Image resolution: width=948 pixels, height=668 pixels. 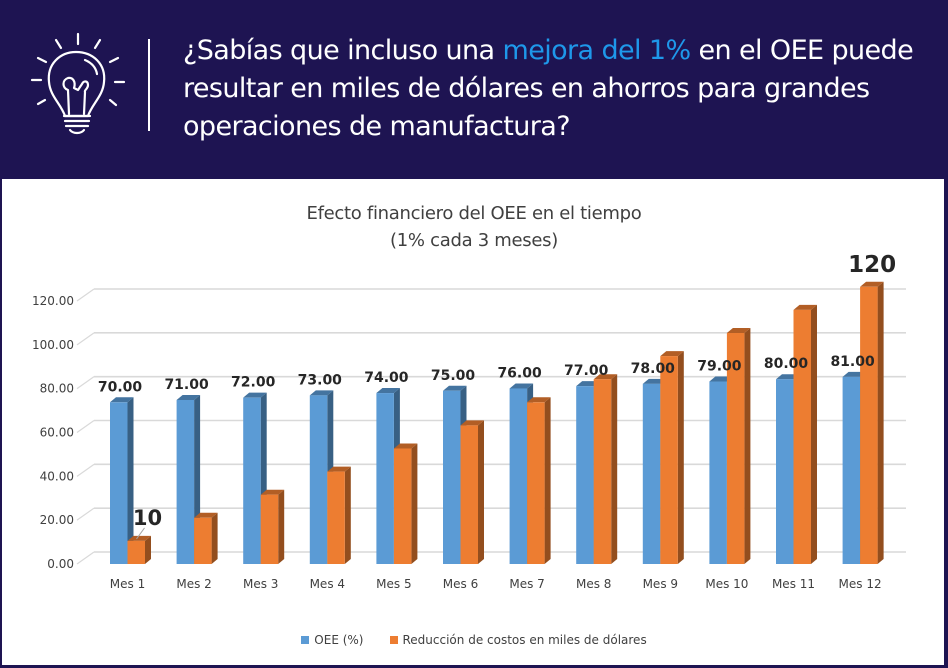 What do you see at coordinates (339, 640) in the screenshot?
I see `legend-label-oee: OEE (%)` at bounding box center [339, 640].